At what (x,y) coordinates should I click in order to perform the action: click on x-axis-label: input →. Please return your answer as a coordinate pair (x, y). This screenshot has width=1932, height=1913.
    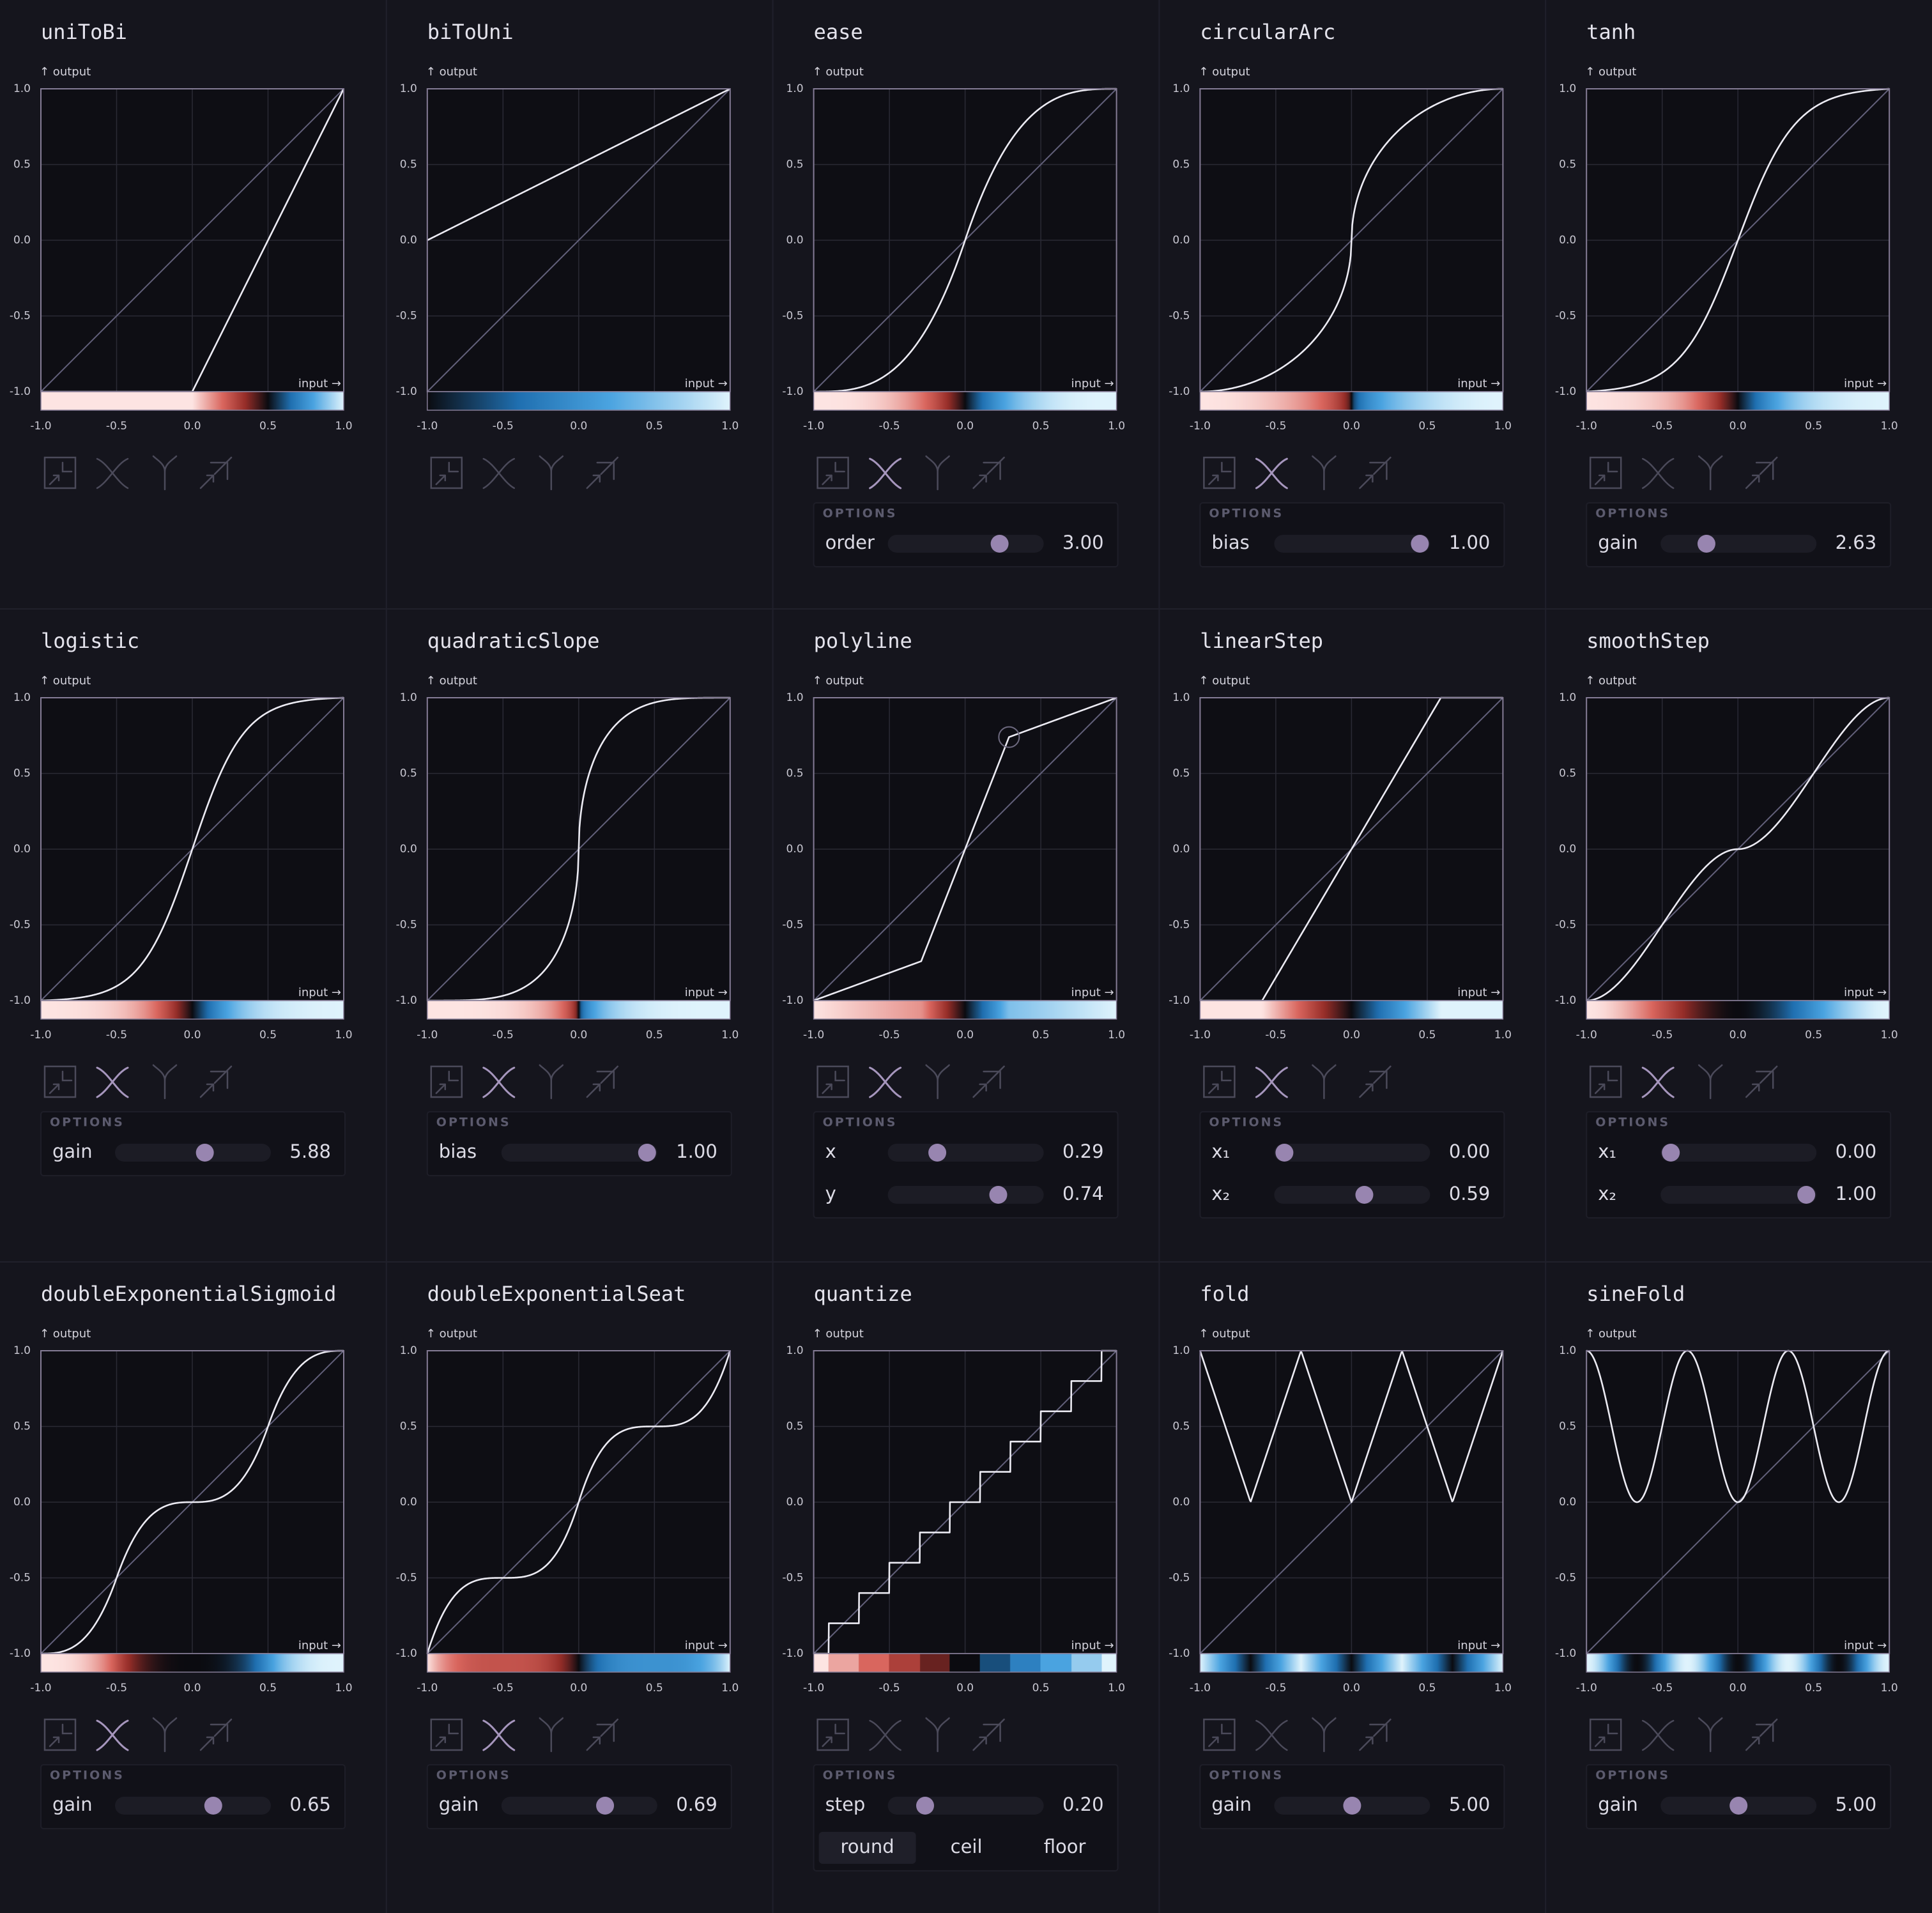
    Looking at the image, I should click on (1865, 992).